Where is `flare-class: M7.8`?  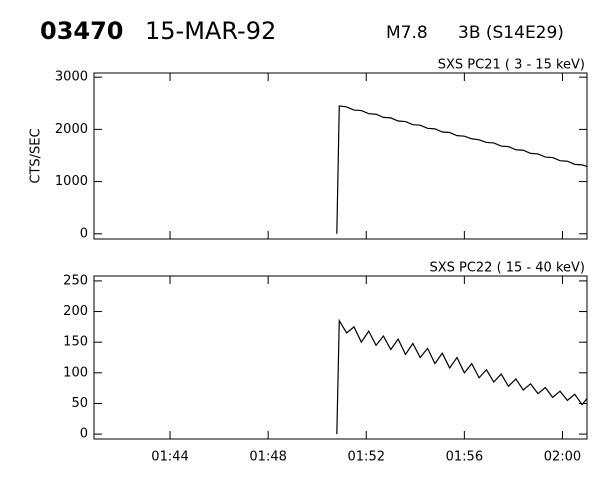 flare-class: M7.8 is located at coordinates (407, 33).